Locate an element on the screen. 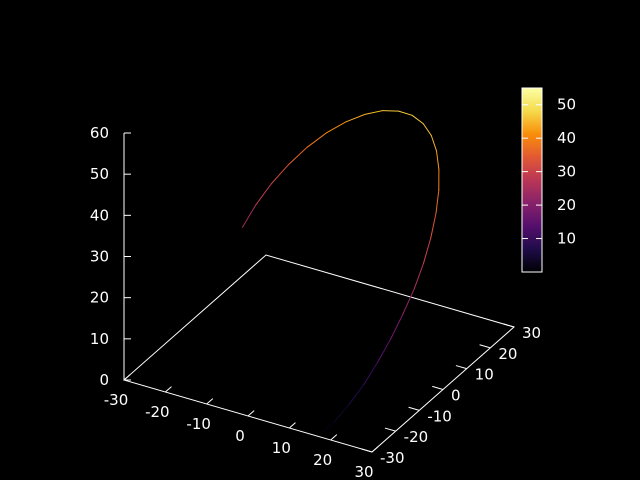 This screenshot has width=640, height=480. x-tick-label: -10 is located at coordinates (198, 424).